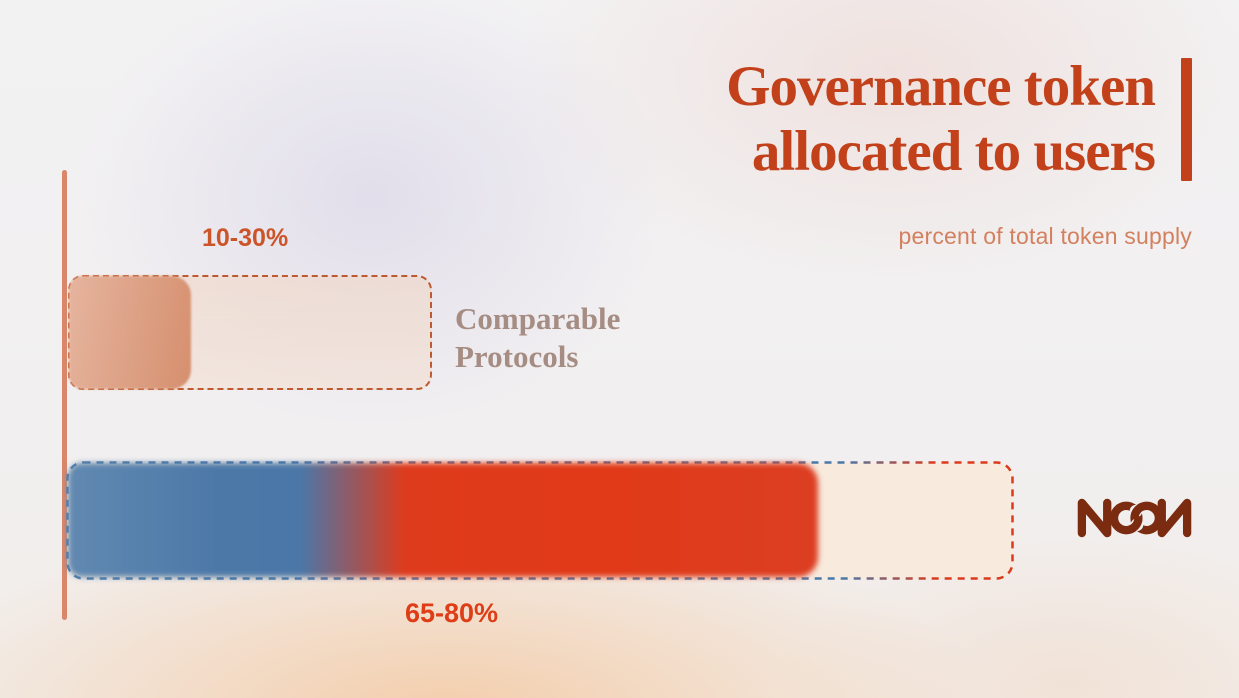 This screenshot has width=1239, height=698. Describe the element at coordinates (538, 318) in the screenshot. I see `bar-comparable-name-line-1: Comparable` at that location.